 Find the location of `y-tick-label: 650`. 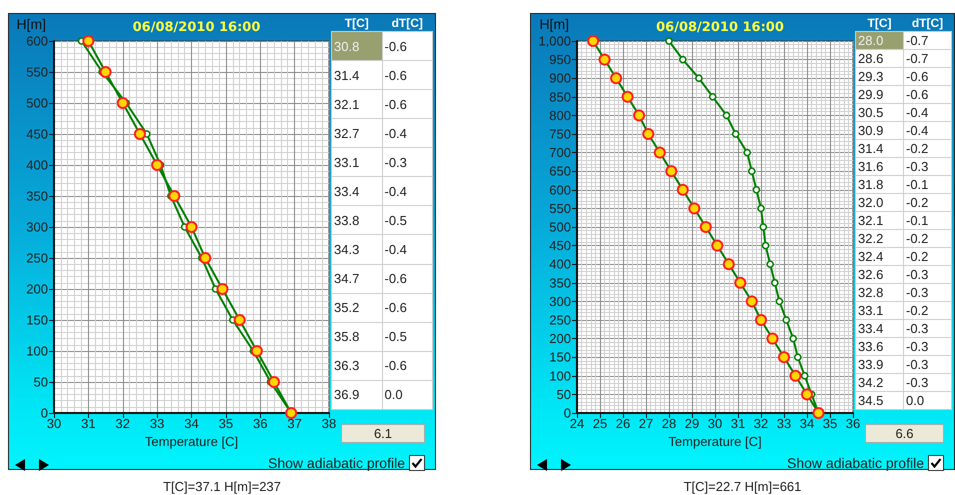

y-tick-label: 650 is located at coordinates (560, 171).